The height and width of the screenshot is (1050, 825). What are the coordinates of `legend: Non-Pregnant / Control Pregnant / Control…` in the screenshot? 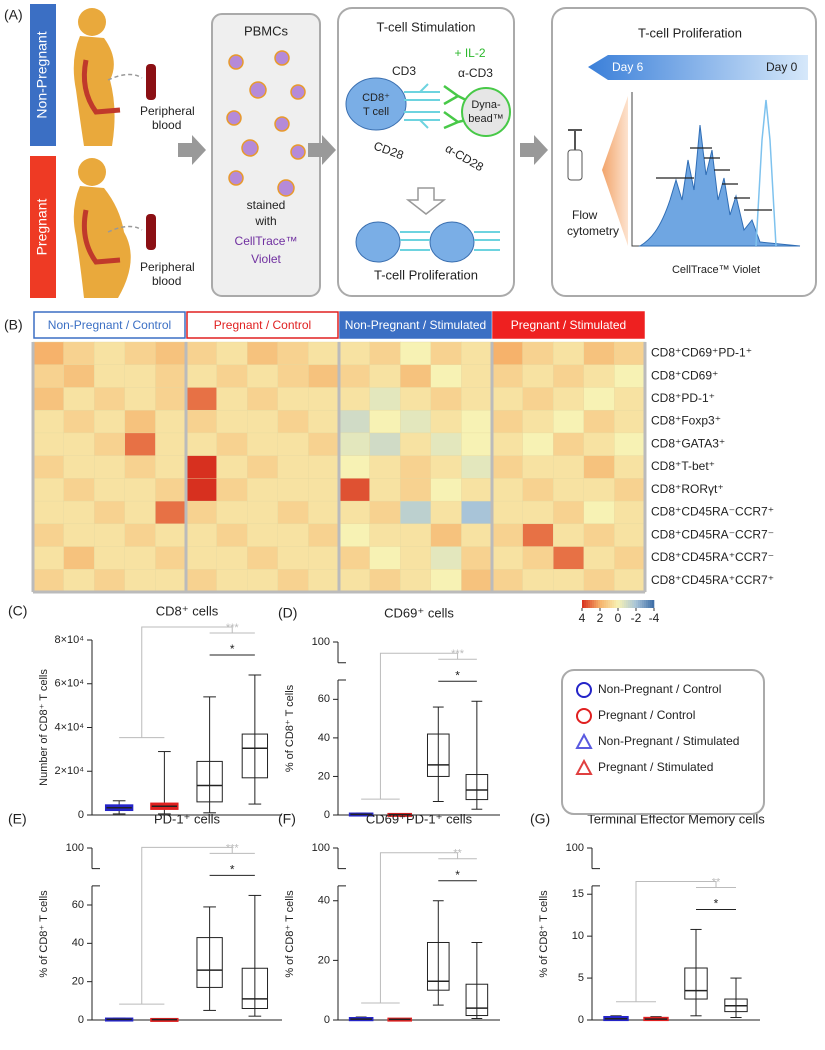 It's located at (663, 742).